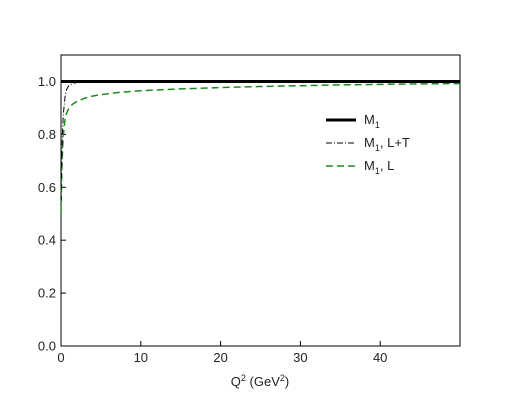 The image size is (519, 401). Describe the element at coordinates (282, 378) in the screenshot. I see `x-axis-title-unit-sup: 2` at that location.